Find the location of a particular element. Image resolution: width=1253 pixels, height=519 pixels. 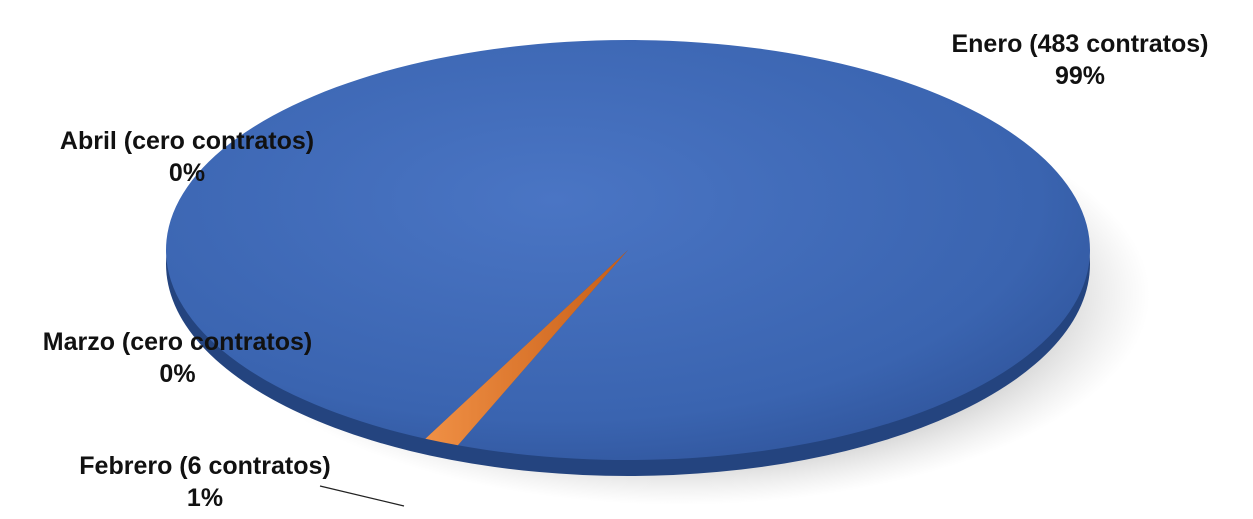

slice-label-enero: Enero (483 contratos) 99% is located at coordinates (1080, 60).